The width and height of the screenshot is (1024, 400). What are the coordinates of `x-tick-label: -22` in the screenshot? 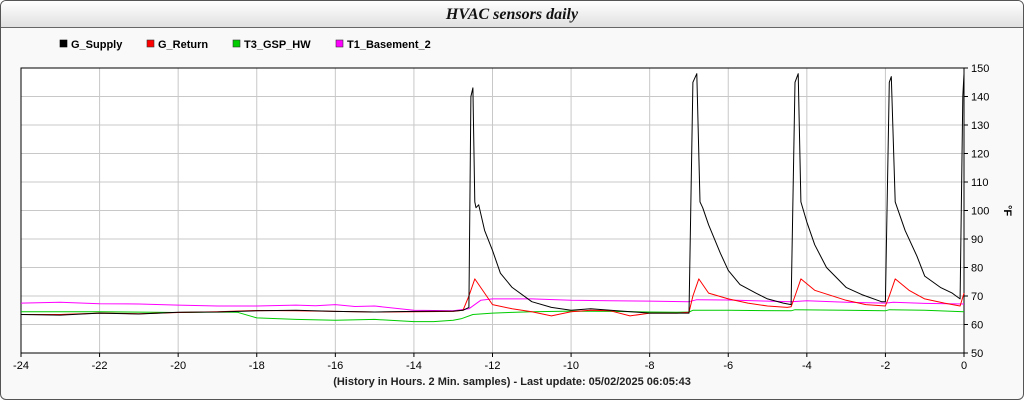 It's located at (100, 366).